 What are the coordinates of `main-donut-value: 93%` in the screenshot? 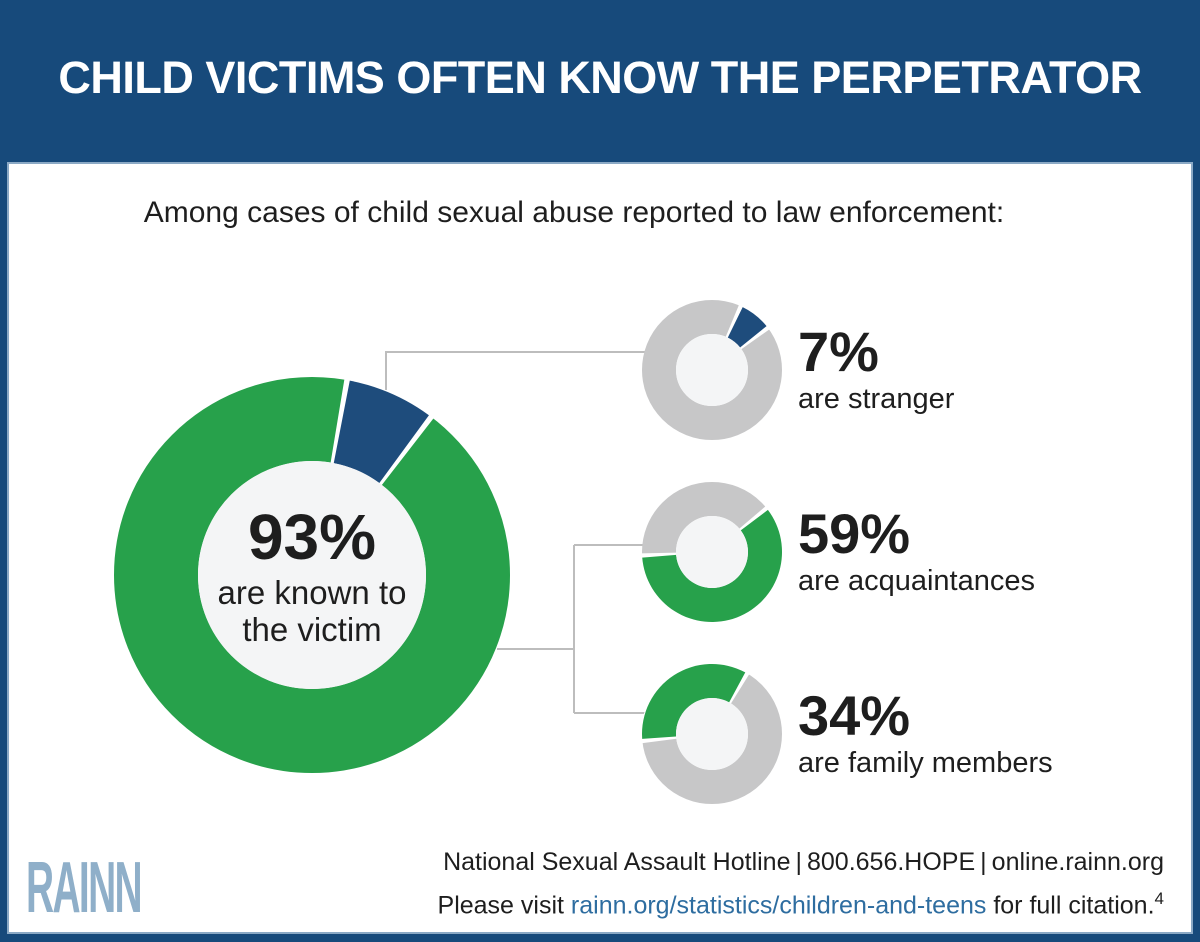 It's located at (312, 536).